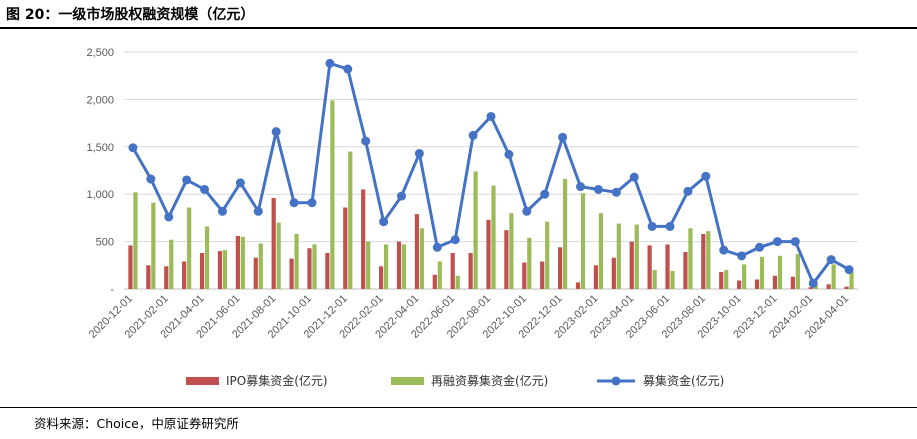 This screenshot has height=439, width=917. Describe the element at coordinates (100, 100) in the screenshot. I see `y-tick-label: 2,000` at that location.